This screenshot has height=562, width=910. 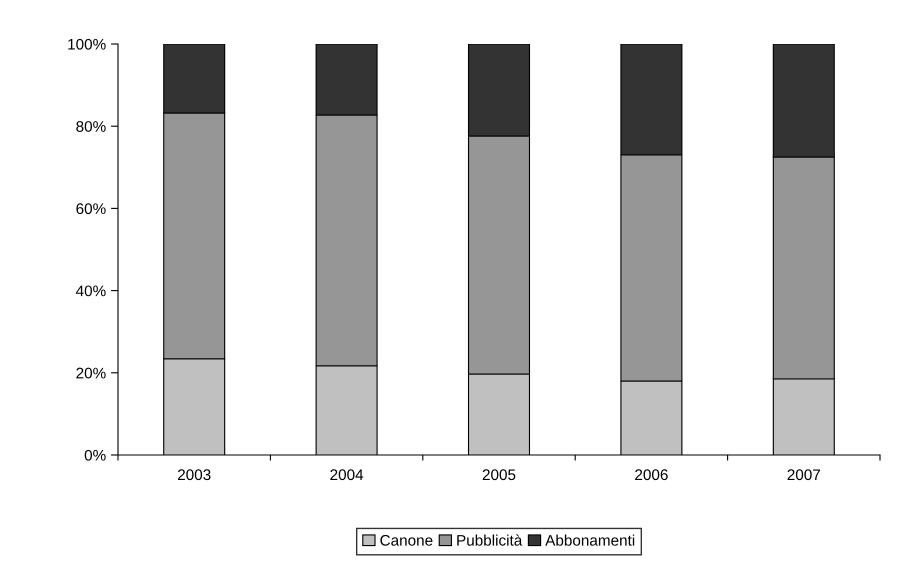 I want to click on x-tick-label: 2006, so click(x=651, y=474).